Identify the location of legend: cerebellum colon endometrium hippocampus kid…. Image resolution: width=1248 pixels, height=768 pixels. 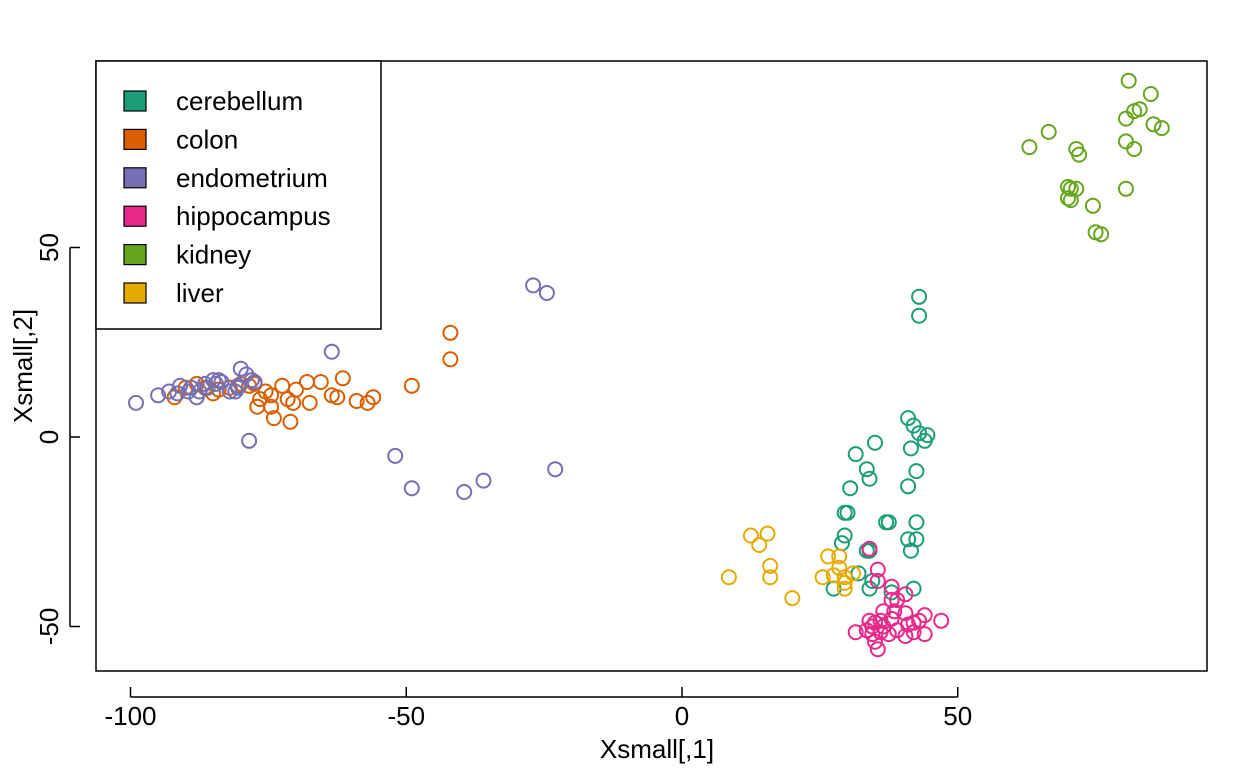
(238, 195).